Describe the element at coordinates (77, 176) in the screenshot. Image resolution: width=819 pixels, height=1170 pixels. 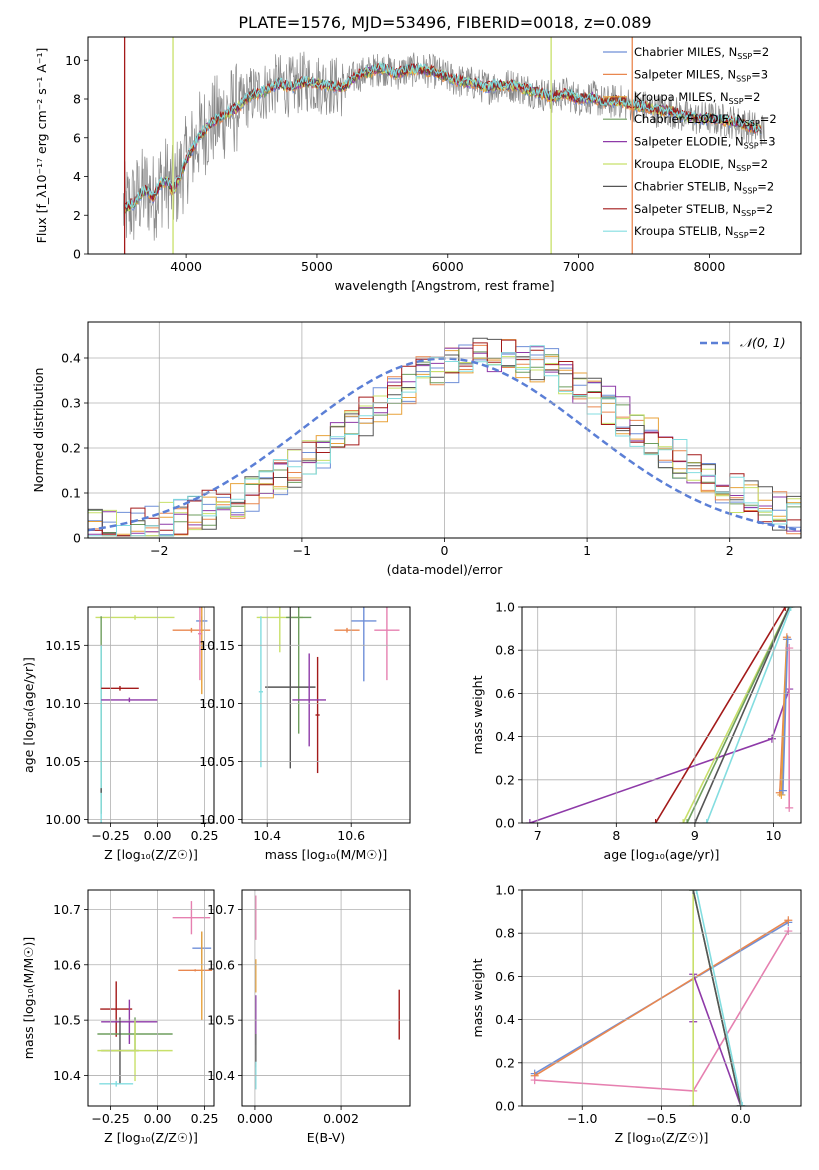
I see `y-tick-label: 4` at that location.